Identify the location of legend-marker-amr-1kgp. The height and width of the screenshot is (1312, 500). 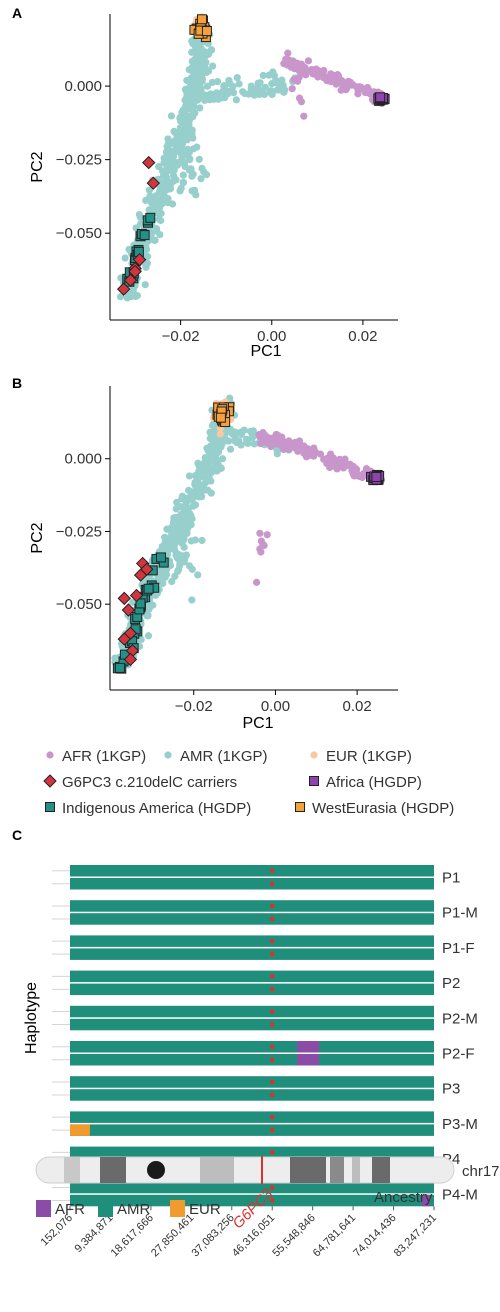
(168, 755).